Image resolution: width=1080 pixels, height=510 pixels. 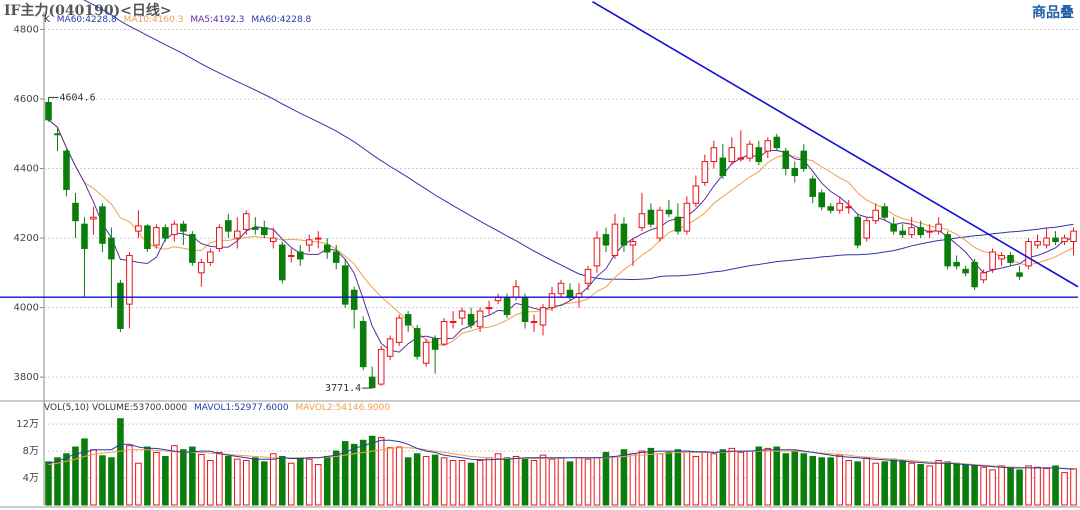 I want to click on legend-volume: VOL(5,10) VOLUME:53700.0000, so click(x=116, y=408).